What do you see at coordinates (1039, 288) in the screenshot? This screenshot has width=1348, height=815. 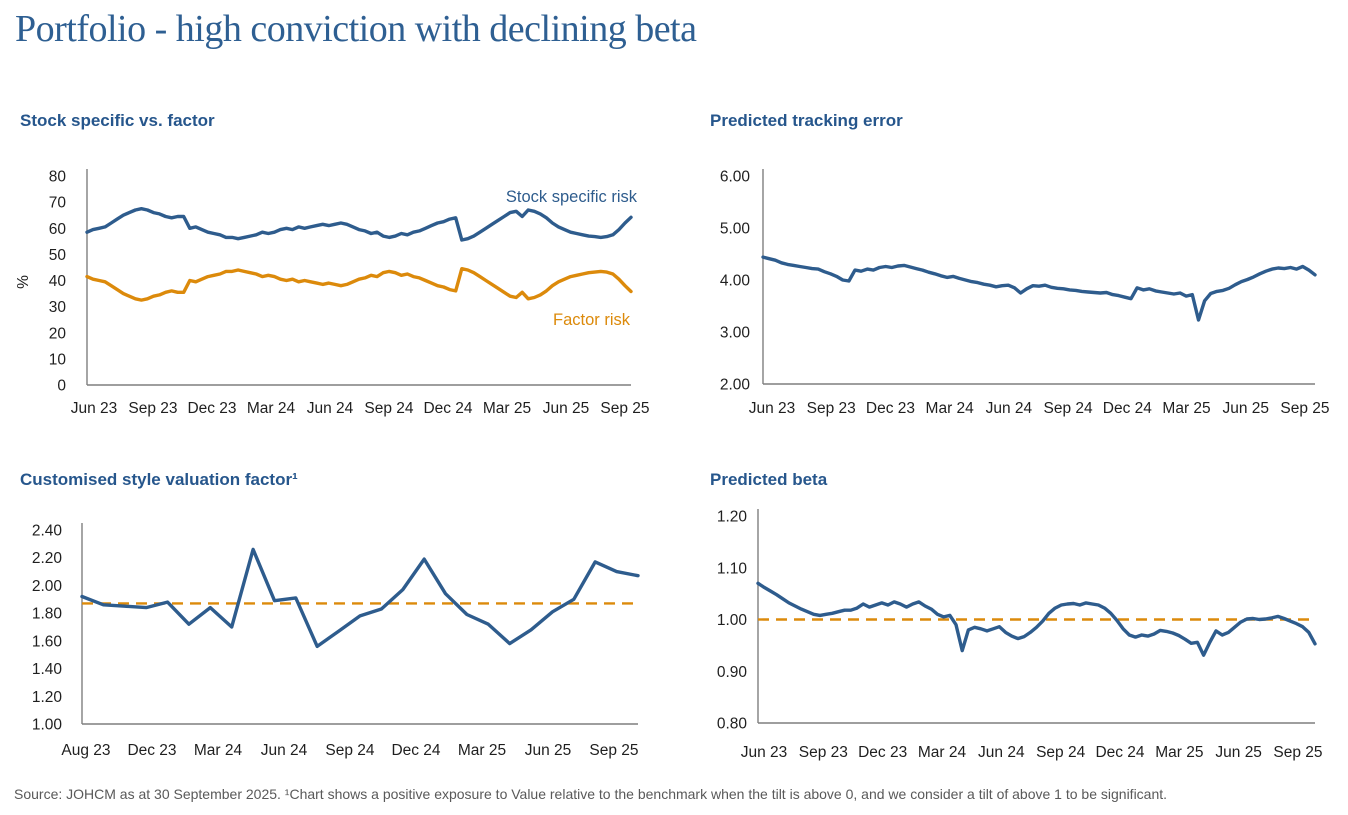 I see `series-line-predicted-tracking-error` at bounding box center [1039, 288].